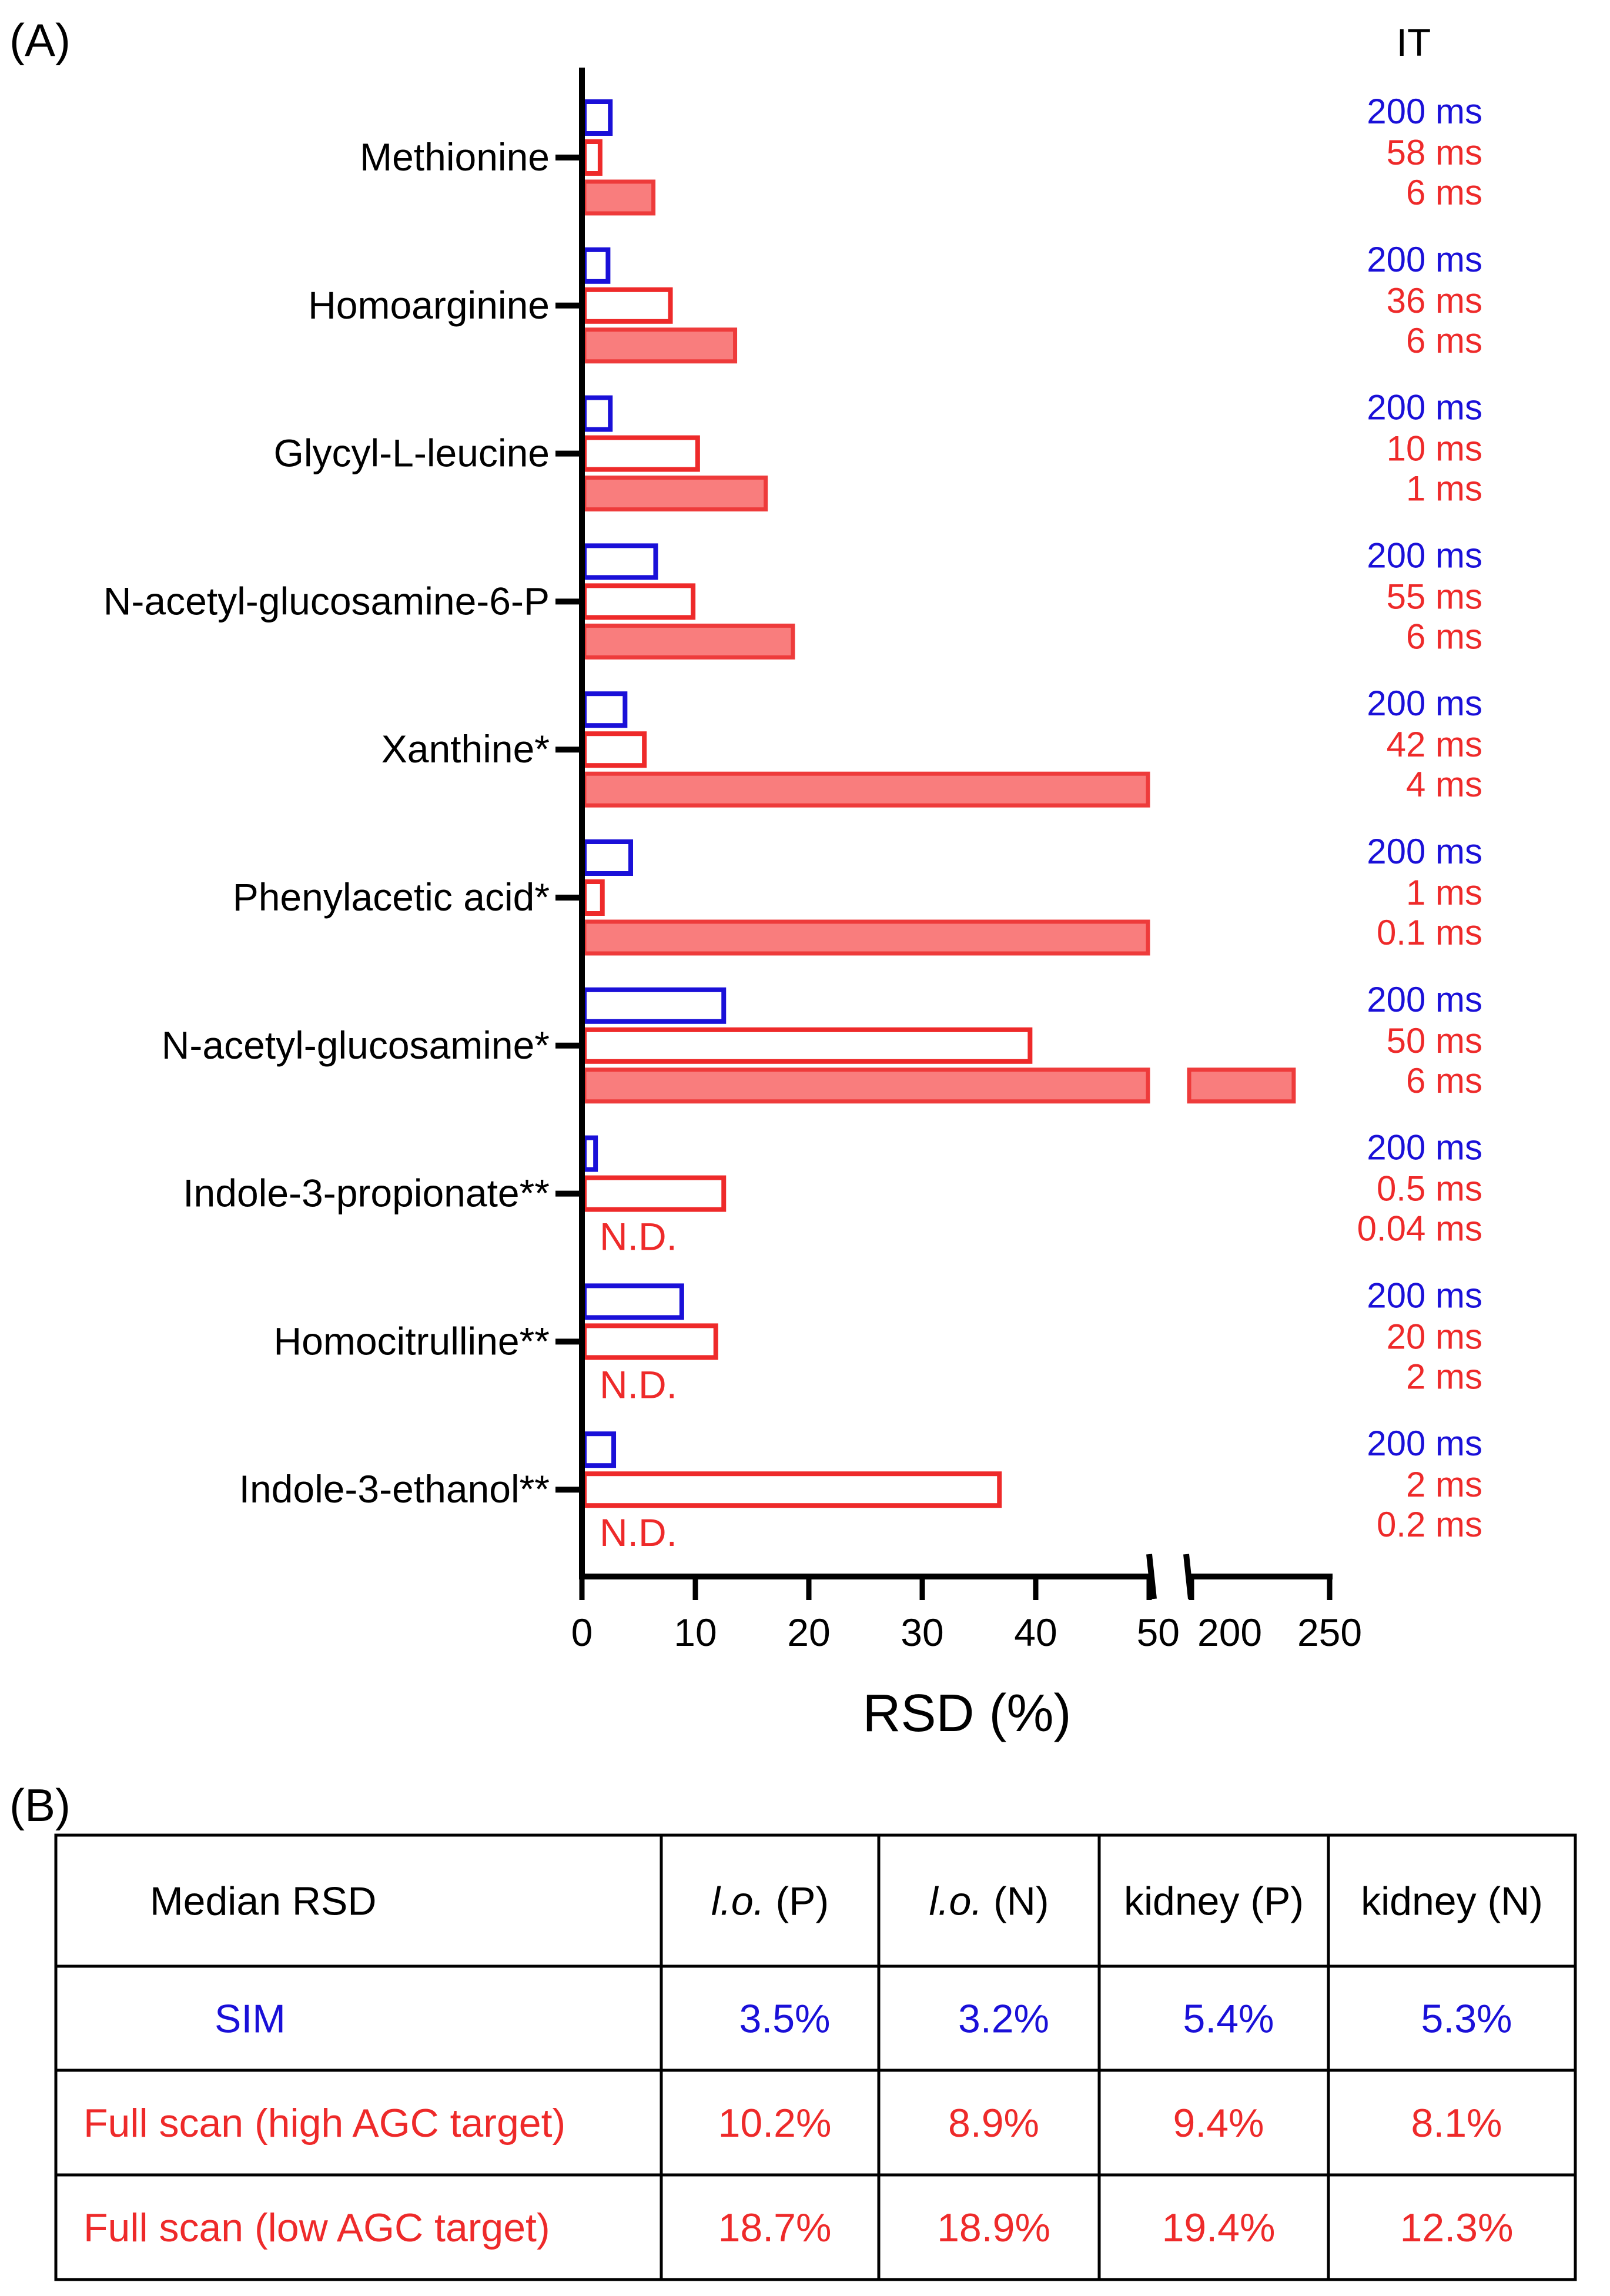 This screenshot has width=1610, height=2296. What do you see at coordinates (1219, 2227) in the screenshot?
I see `table-cell: 19.4%` at bounding box center [1219, 2227].